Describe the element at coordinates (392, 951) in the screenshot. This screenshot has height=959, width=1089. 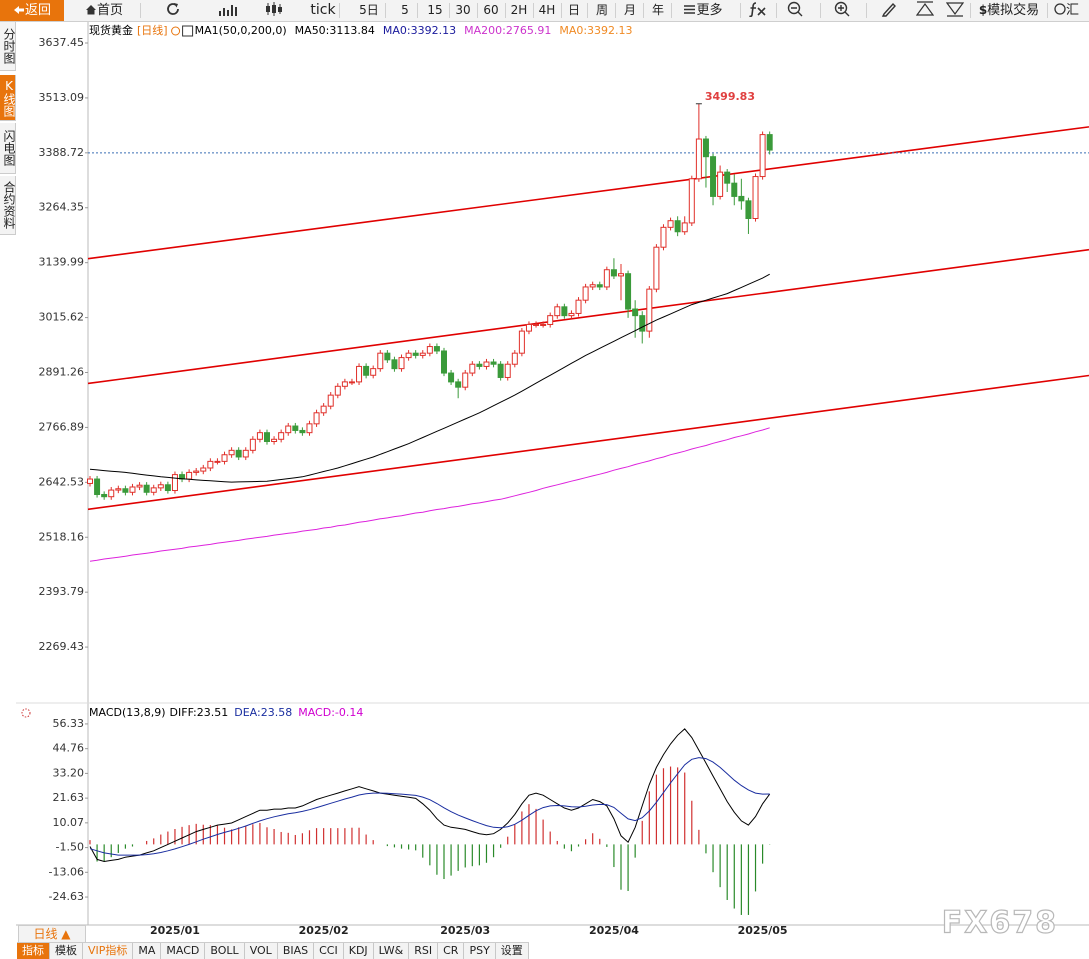
I see `bottom-tab: LW&` at that location.